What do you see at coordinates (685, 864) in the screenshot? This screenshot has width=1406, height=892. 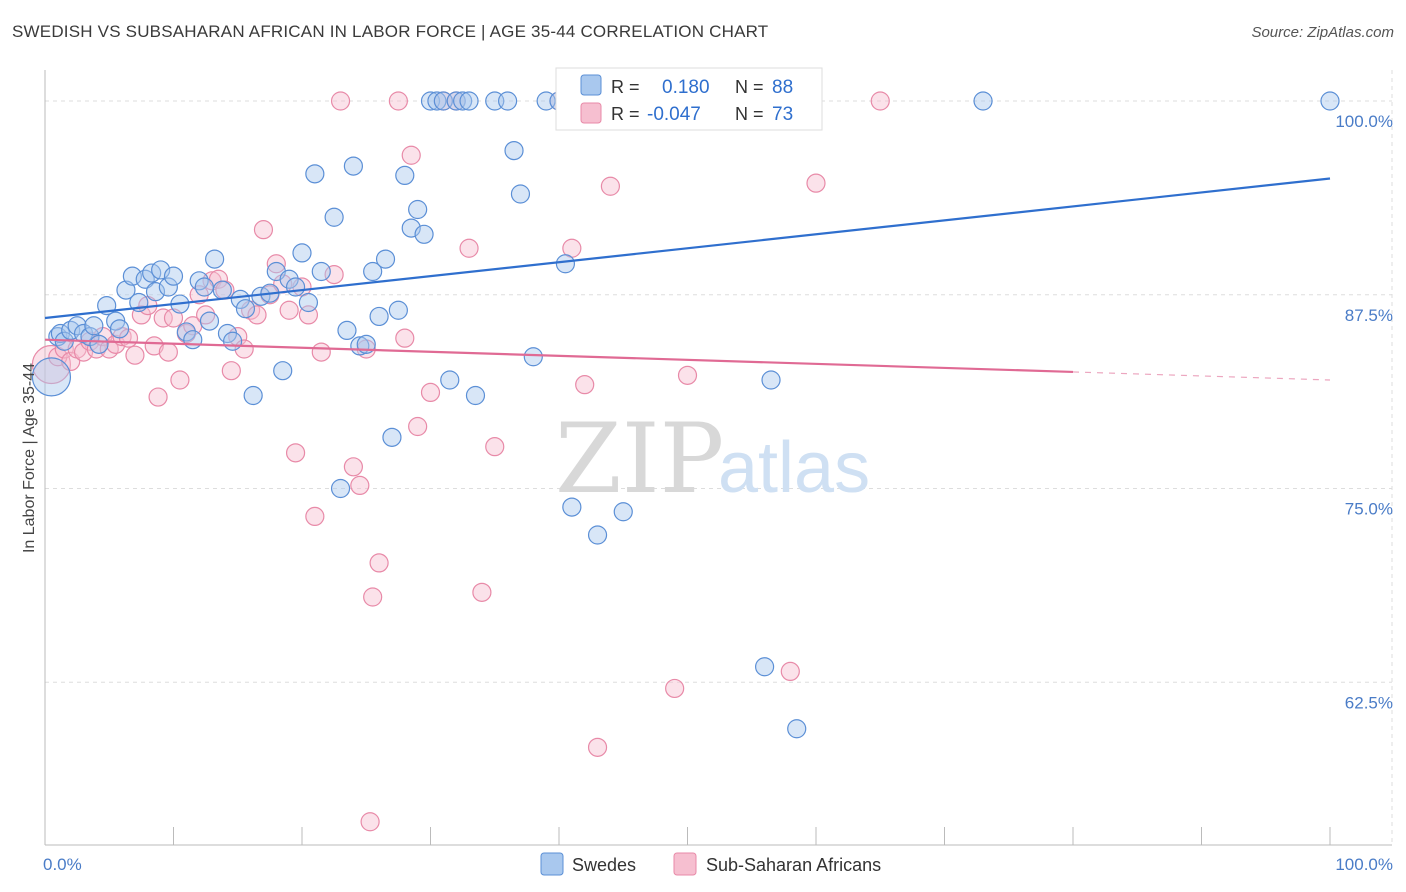 I see `bottom-legend-swatch-african` at bounding box center [685, 864].